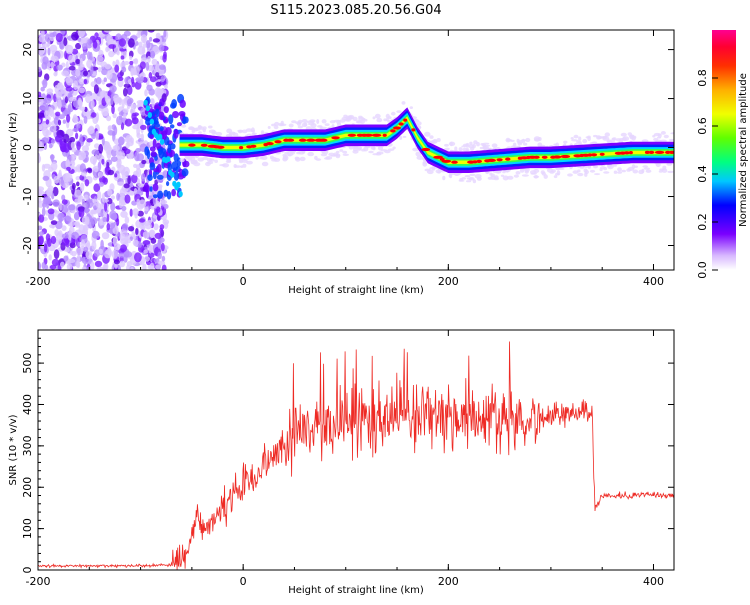 Image resolution: width=750 pixels, height=605 pixels. Describe the element at coordinates (27, 570) in the screenshot. I see `y-tick-label: 0` at that location.